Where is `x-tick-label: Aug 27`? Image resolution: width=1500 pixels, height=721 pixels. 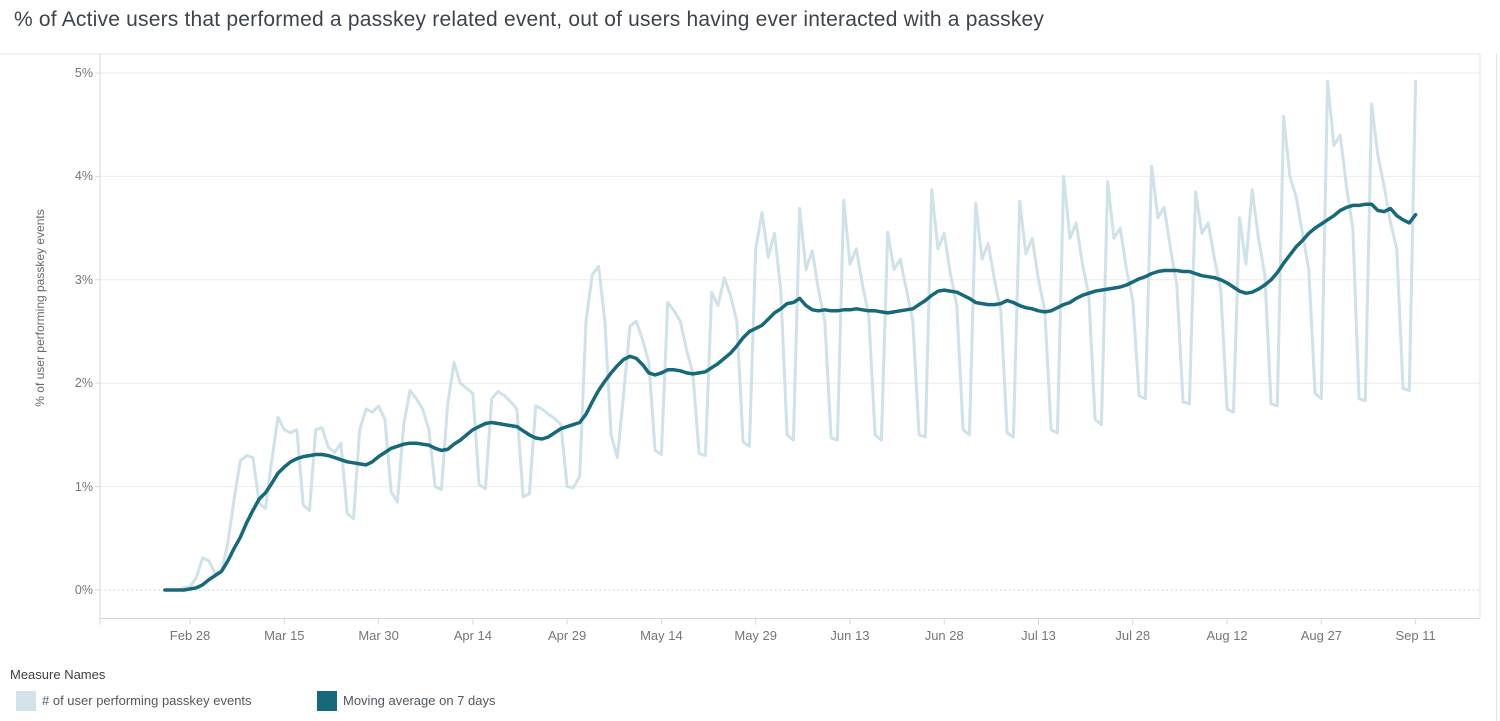 x-tick-label: Aug 27 is located at coordinates (1321, 635).